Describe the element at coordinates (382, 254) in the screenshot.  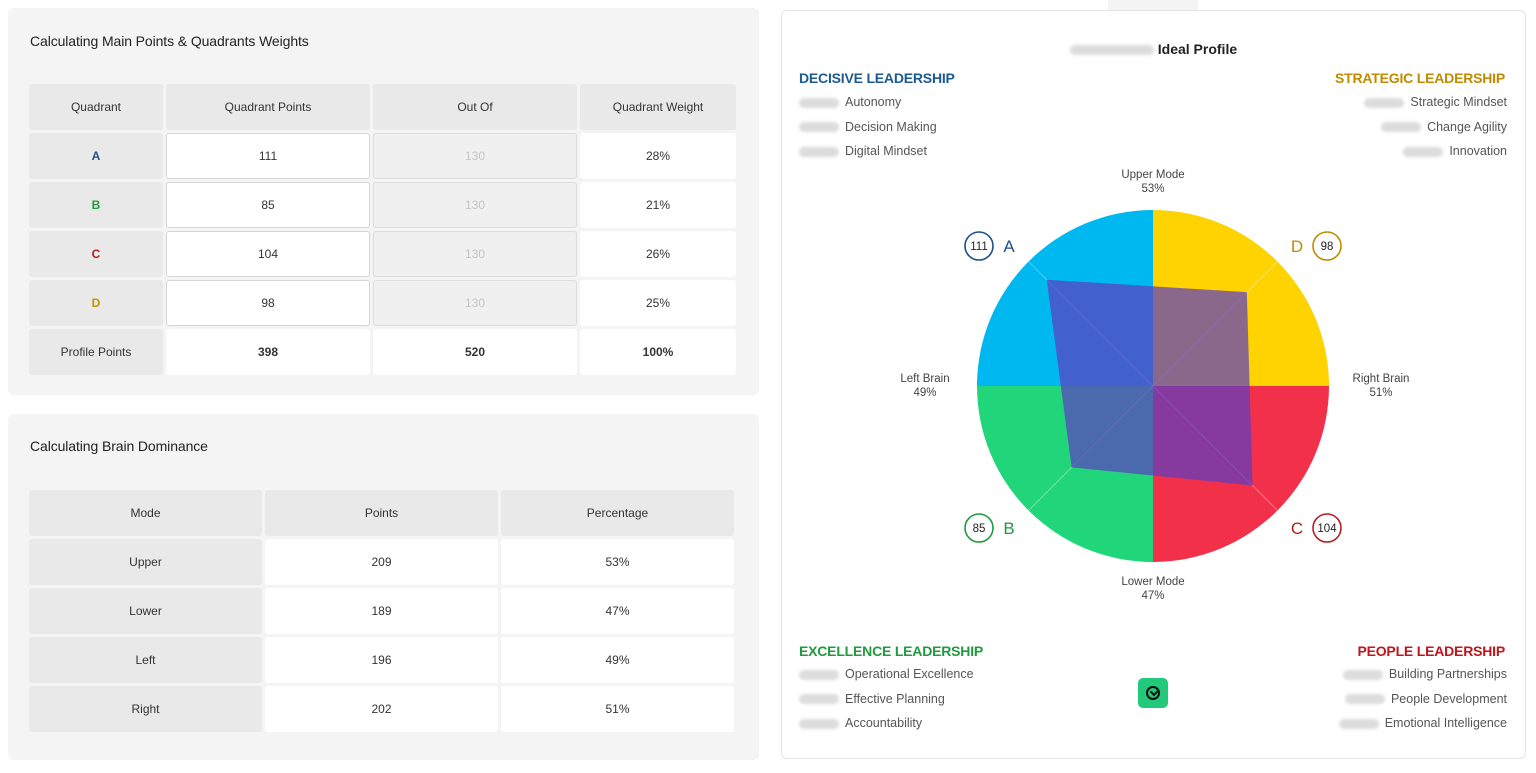
I see `table-row: C 104 130 26%` at that location.